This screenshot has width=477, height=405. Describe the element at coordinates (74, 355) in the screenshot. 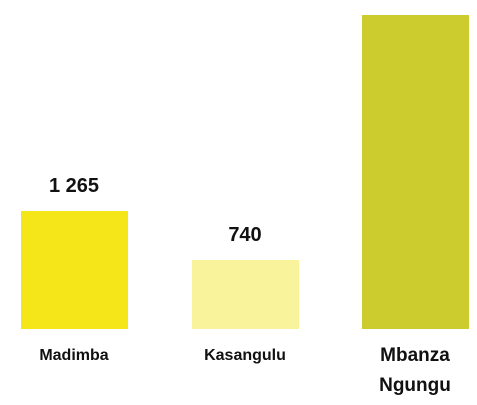

I see `x-tick-label: Madimba` at that location.